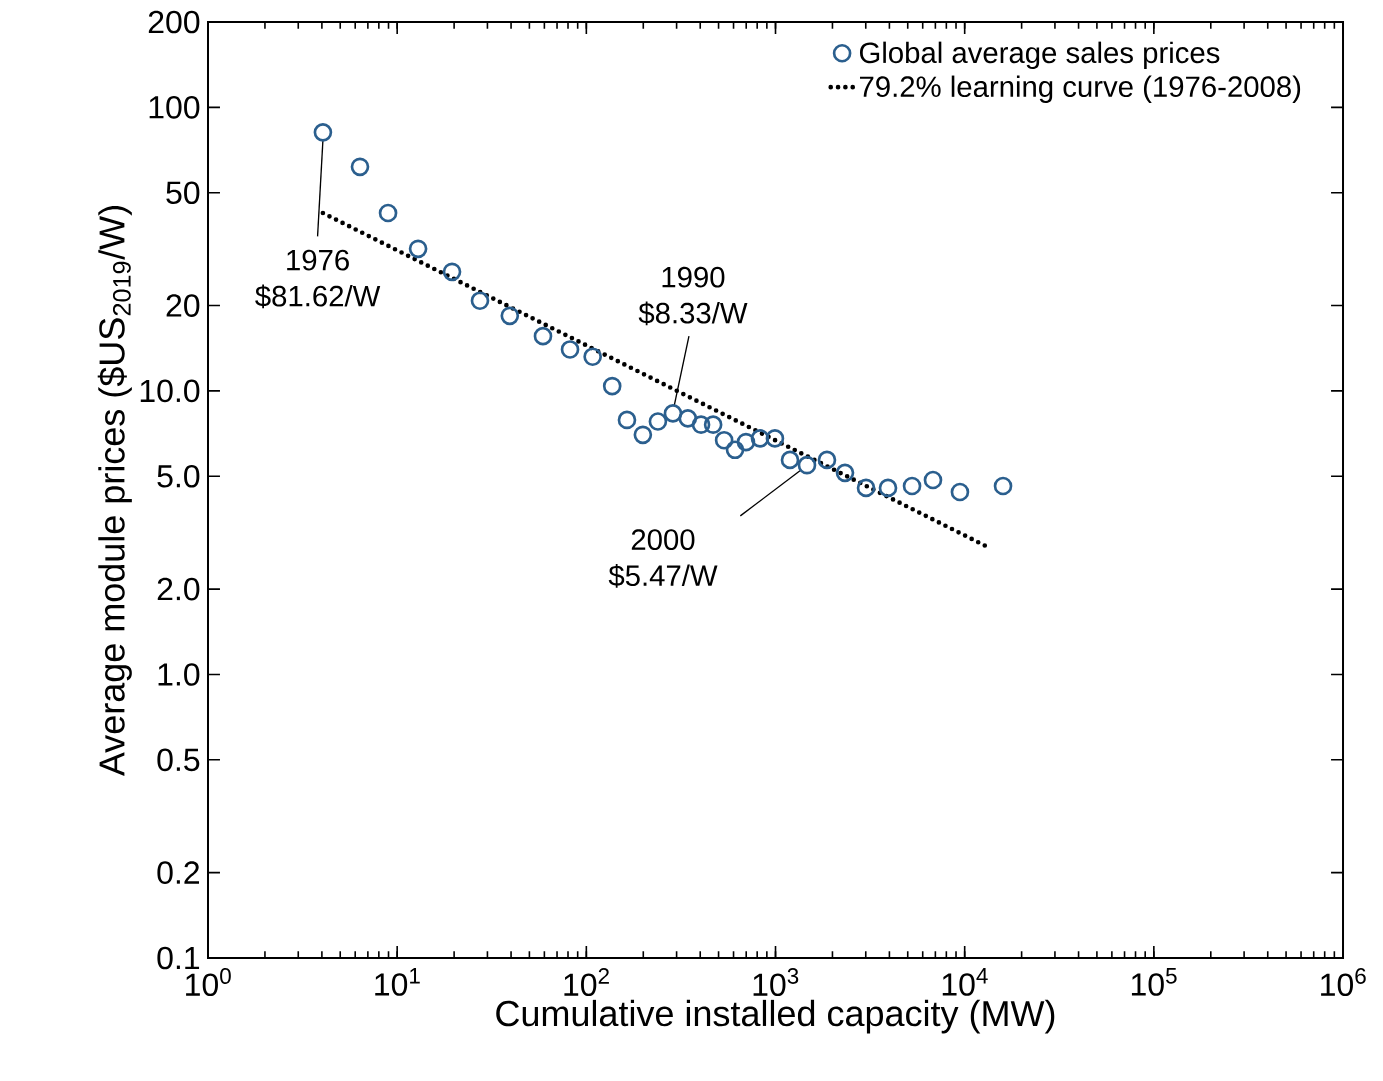 The width and height of the screenshot is (1383, 1081). I want to click on y-tick-label: 0.2, so click(178, 872).